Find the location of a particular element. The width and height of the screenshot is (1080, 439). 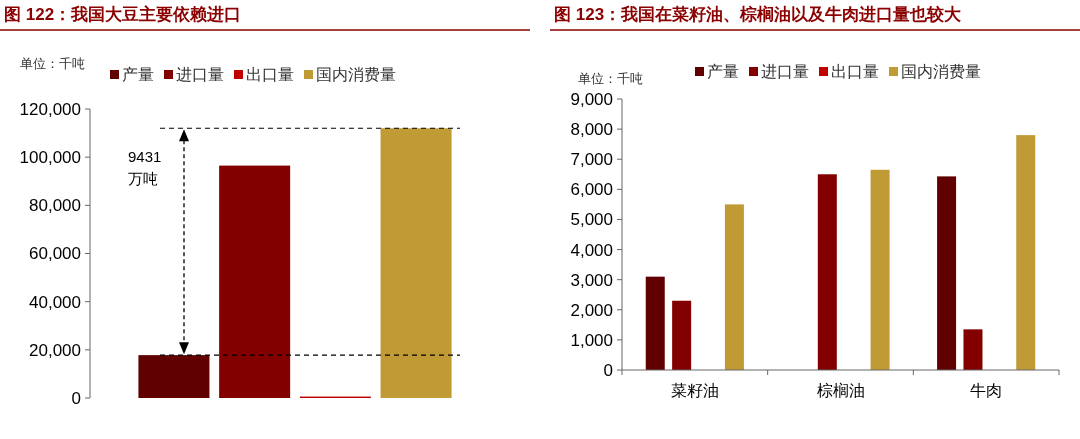

y-tick-label: 60,000 is located at coordinates (55, 254).